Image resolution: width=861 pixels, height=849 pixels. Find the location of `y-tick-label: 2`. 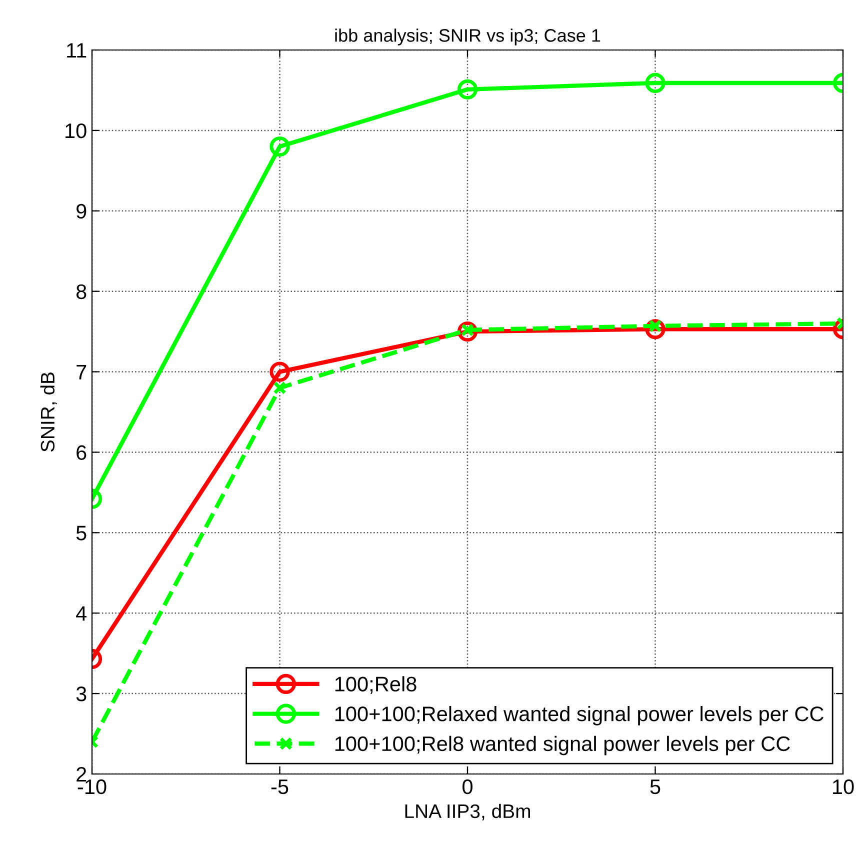

y-tick-label: 2 is located at coordinates (81, 774).